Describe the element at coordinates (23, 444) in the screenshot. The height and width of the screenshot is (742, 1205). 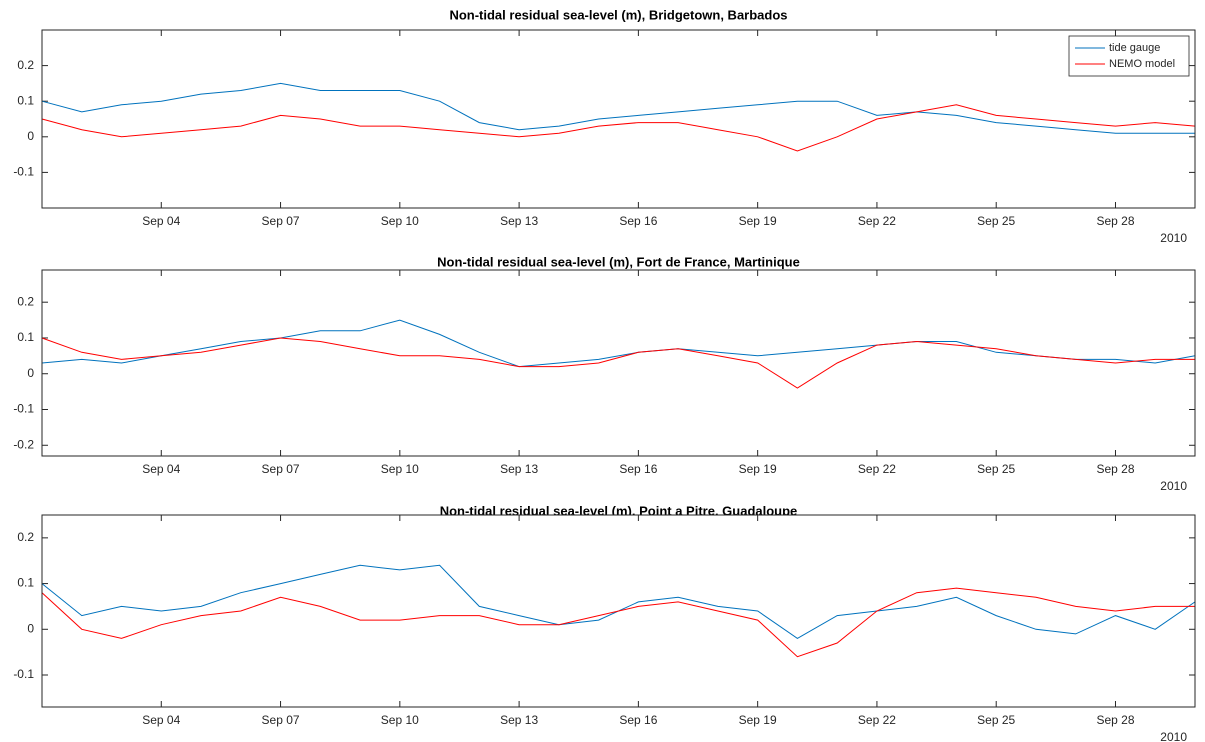
I see `y-tick-label: -0.2` at that location.